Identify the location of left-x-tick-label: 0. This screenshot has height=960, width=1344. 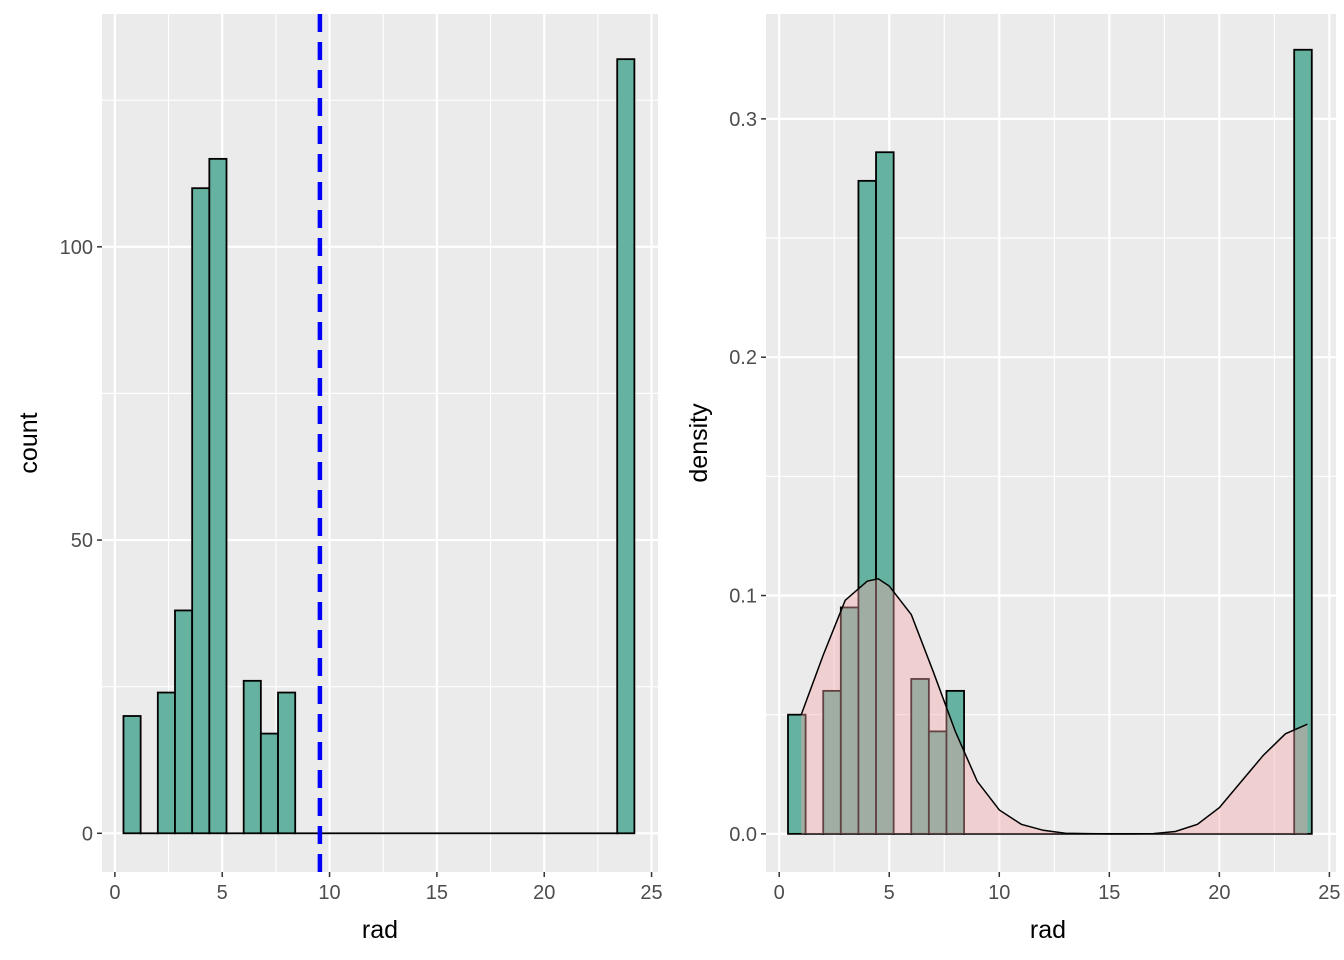
(114, 893).